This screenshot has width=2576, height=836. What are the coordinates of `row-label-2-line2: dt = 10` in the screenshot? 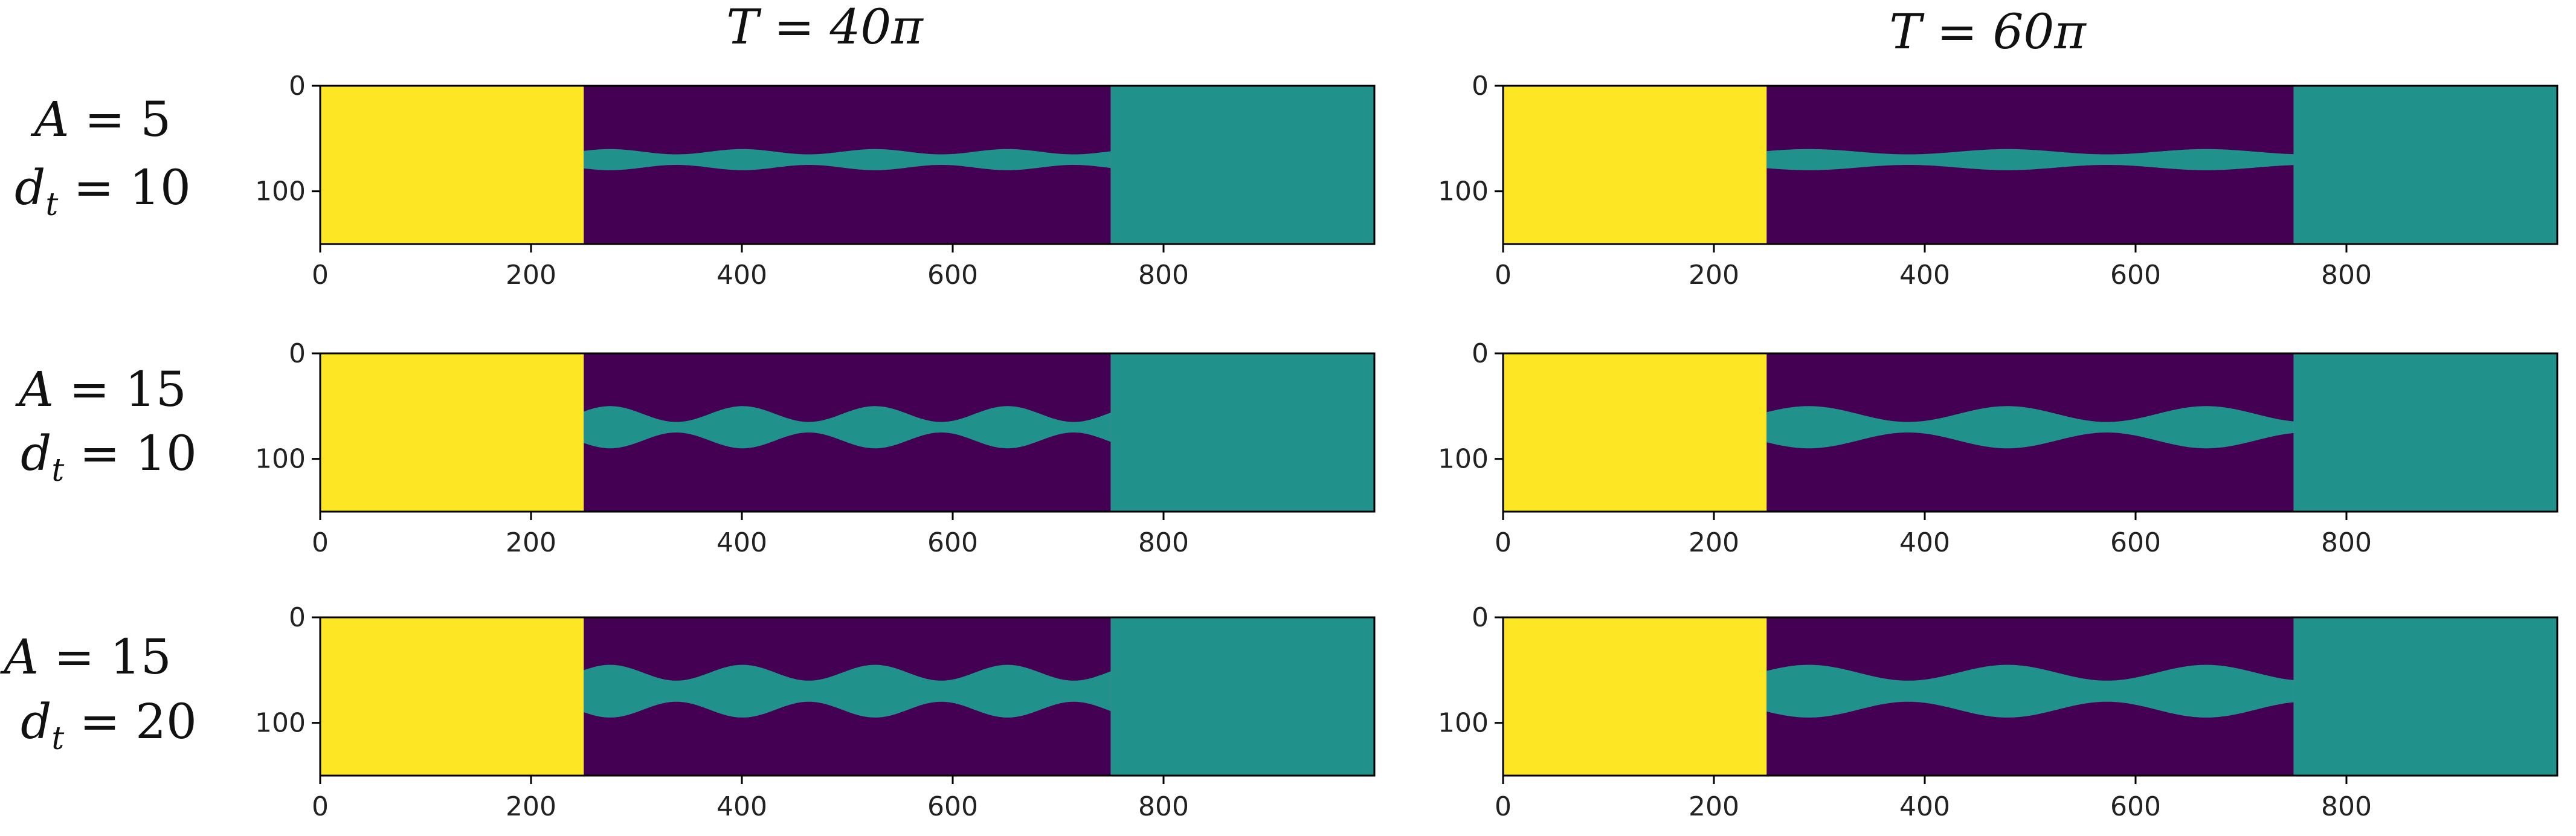 It's located at (109, 457).